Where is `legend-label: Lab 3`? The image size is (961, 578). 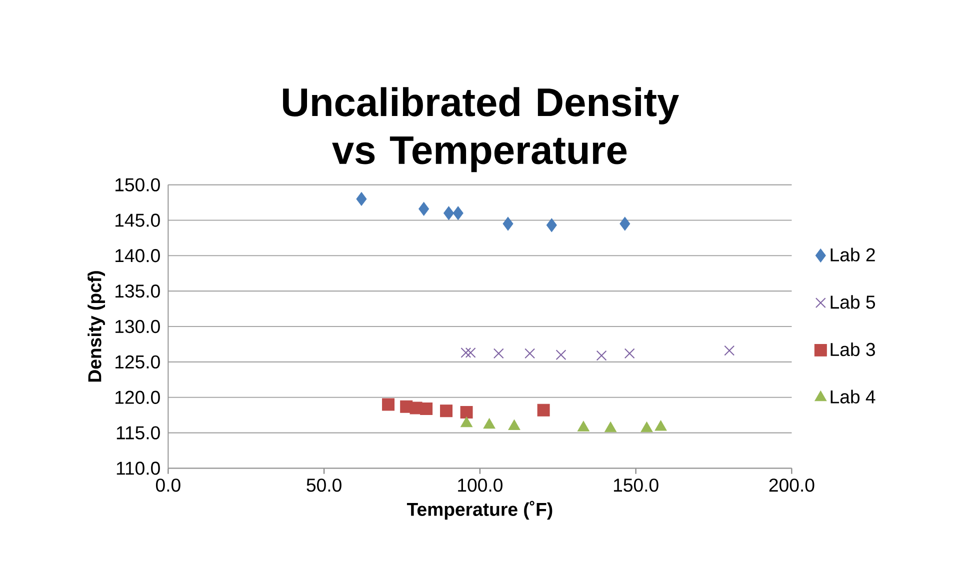
legend-label: Lab 3 is located at coordinates (852, 349).